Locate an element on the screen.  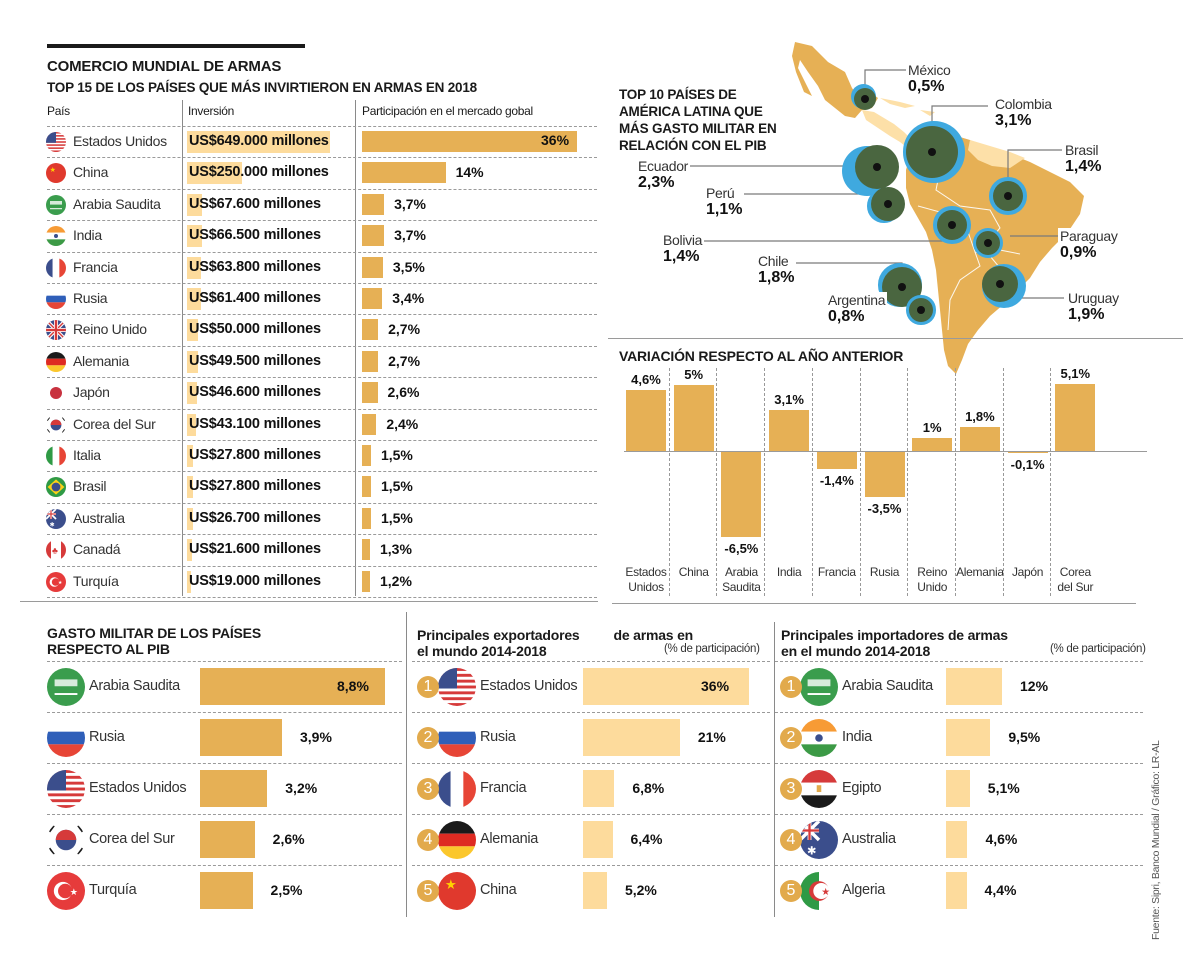
value-label: 8,8% is located at coordinates (353, 686).